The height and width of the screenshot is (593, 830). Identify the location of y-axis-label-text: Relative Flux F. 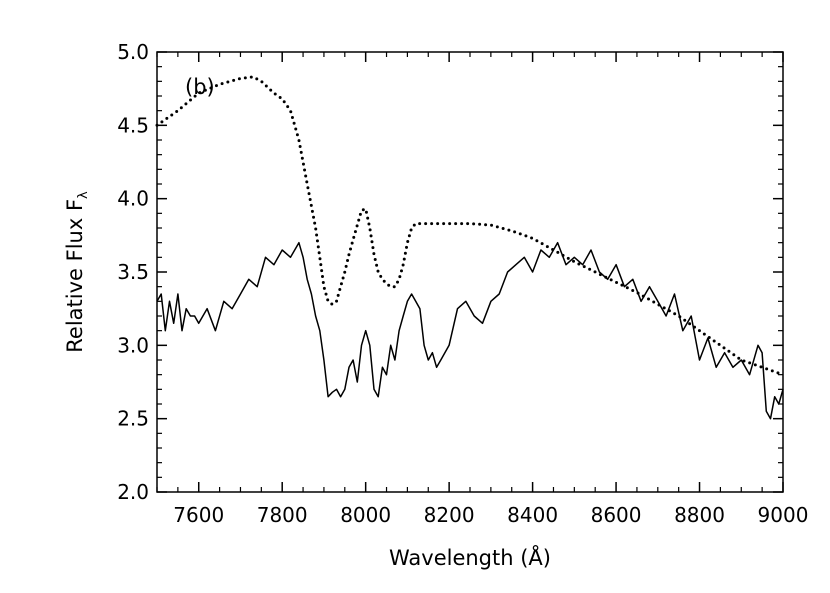
(75, 276).